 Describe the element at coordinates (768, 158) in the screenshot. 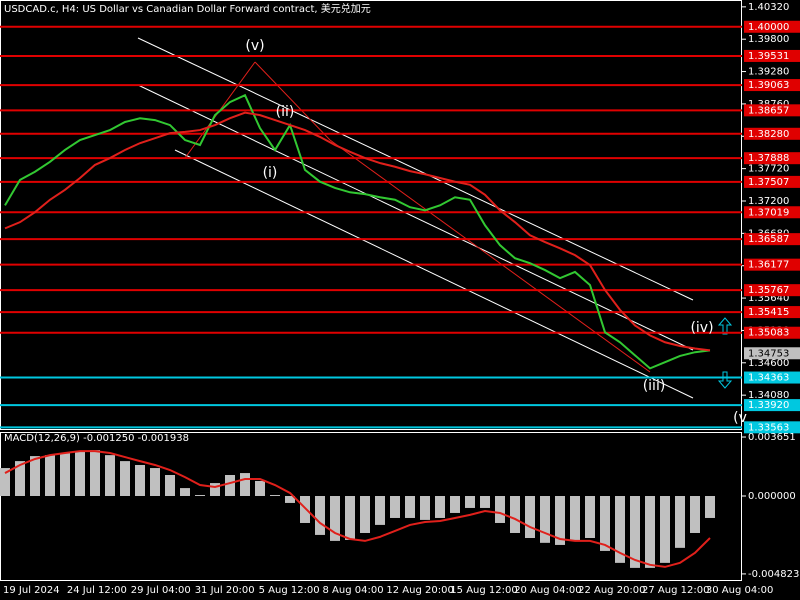

I see `level-label: 1.37888` at that location.